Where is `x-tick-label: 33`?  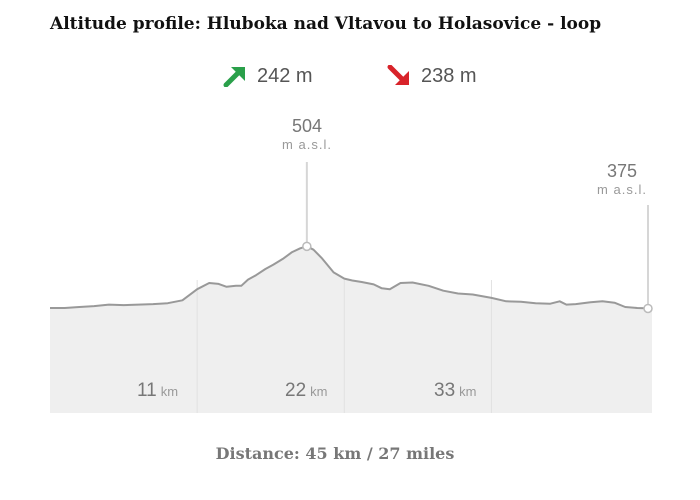
x-tick-label: 33 is located at coordinates (445, 390).